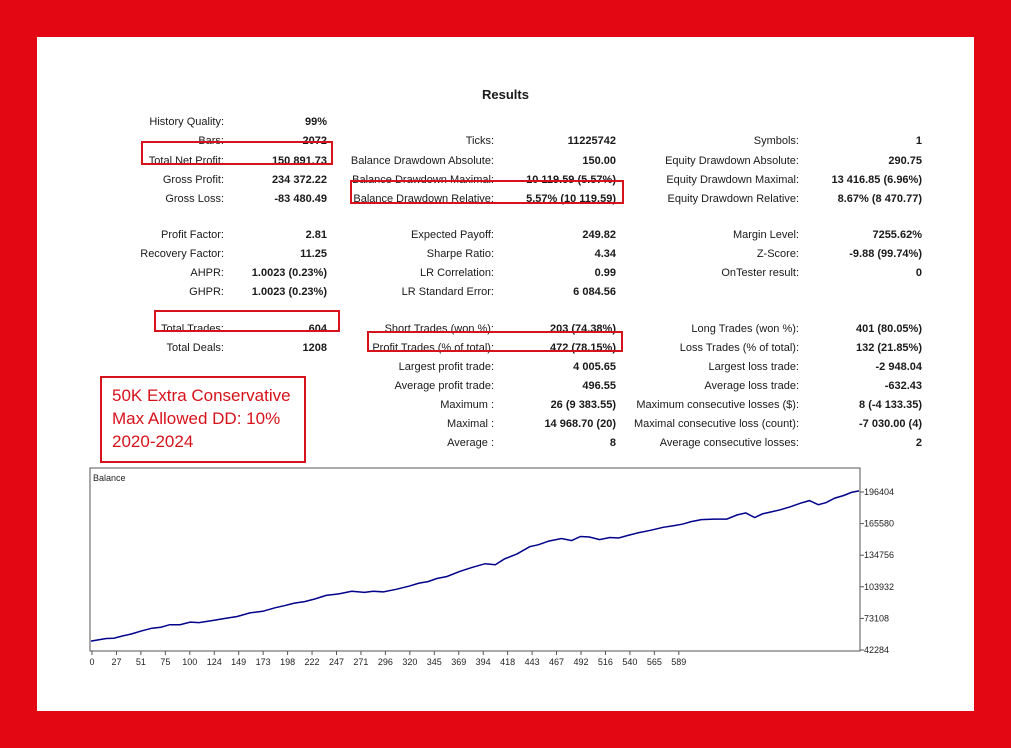  I want to click on stat-value: 132 (21.85%), so click(888, 348).